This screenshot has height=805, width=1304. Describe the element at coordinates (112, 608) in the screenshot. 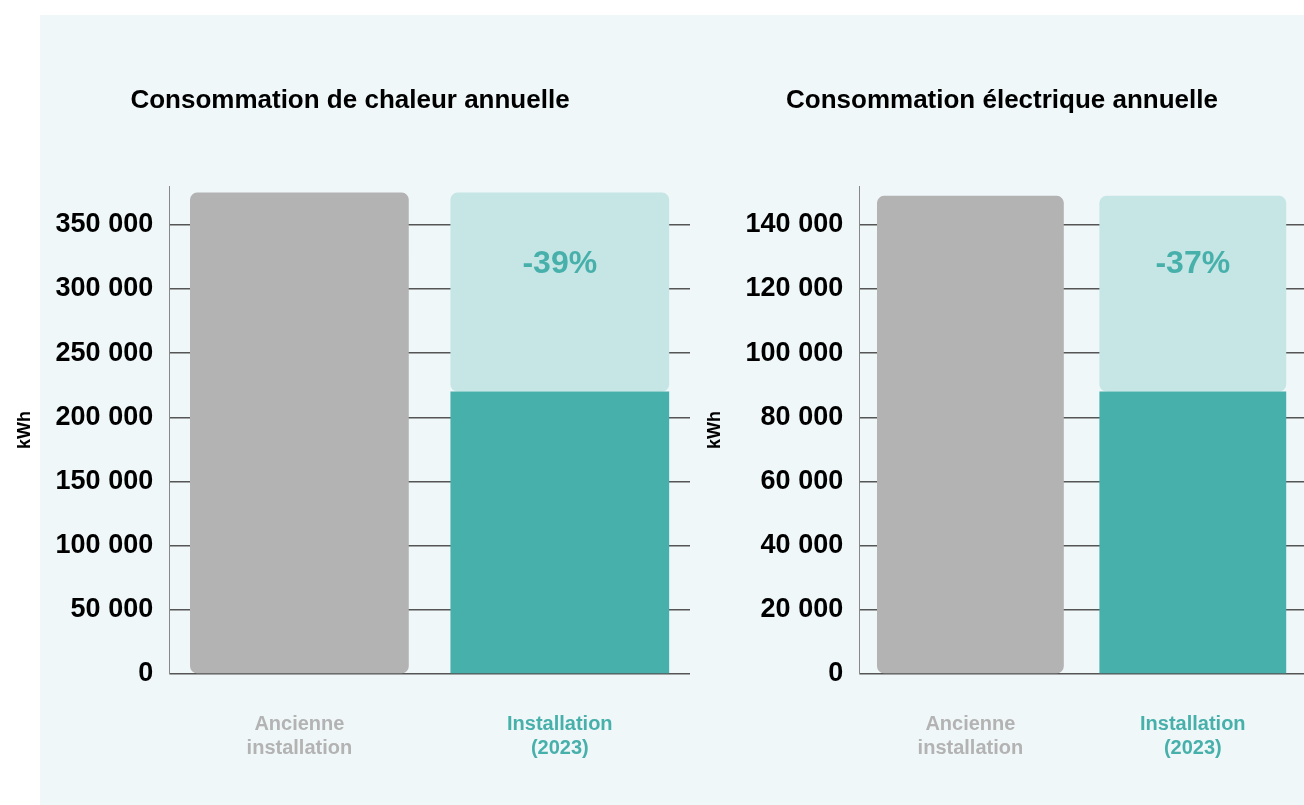

I see `y-tick-label: 50 000` at that location.